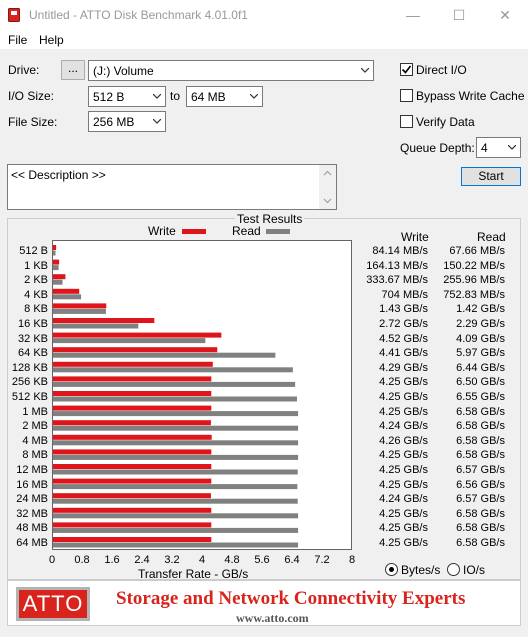 The width and height of the screenshot is (528, 637). Describe the element at coordinates (18, 40) in the screenshot. I see `menu-file: File` at that location.